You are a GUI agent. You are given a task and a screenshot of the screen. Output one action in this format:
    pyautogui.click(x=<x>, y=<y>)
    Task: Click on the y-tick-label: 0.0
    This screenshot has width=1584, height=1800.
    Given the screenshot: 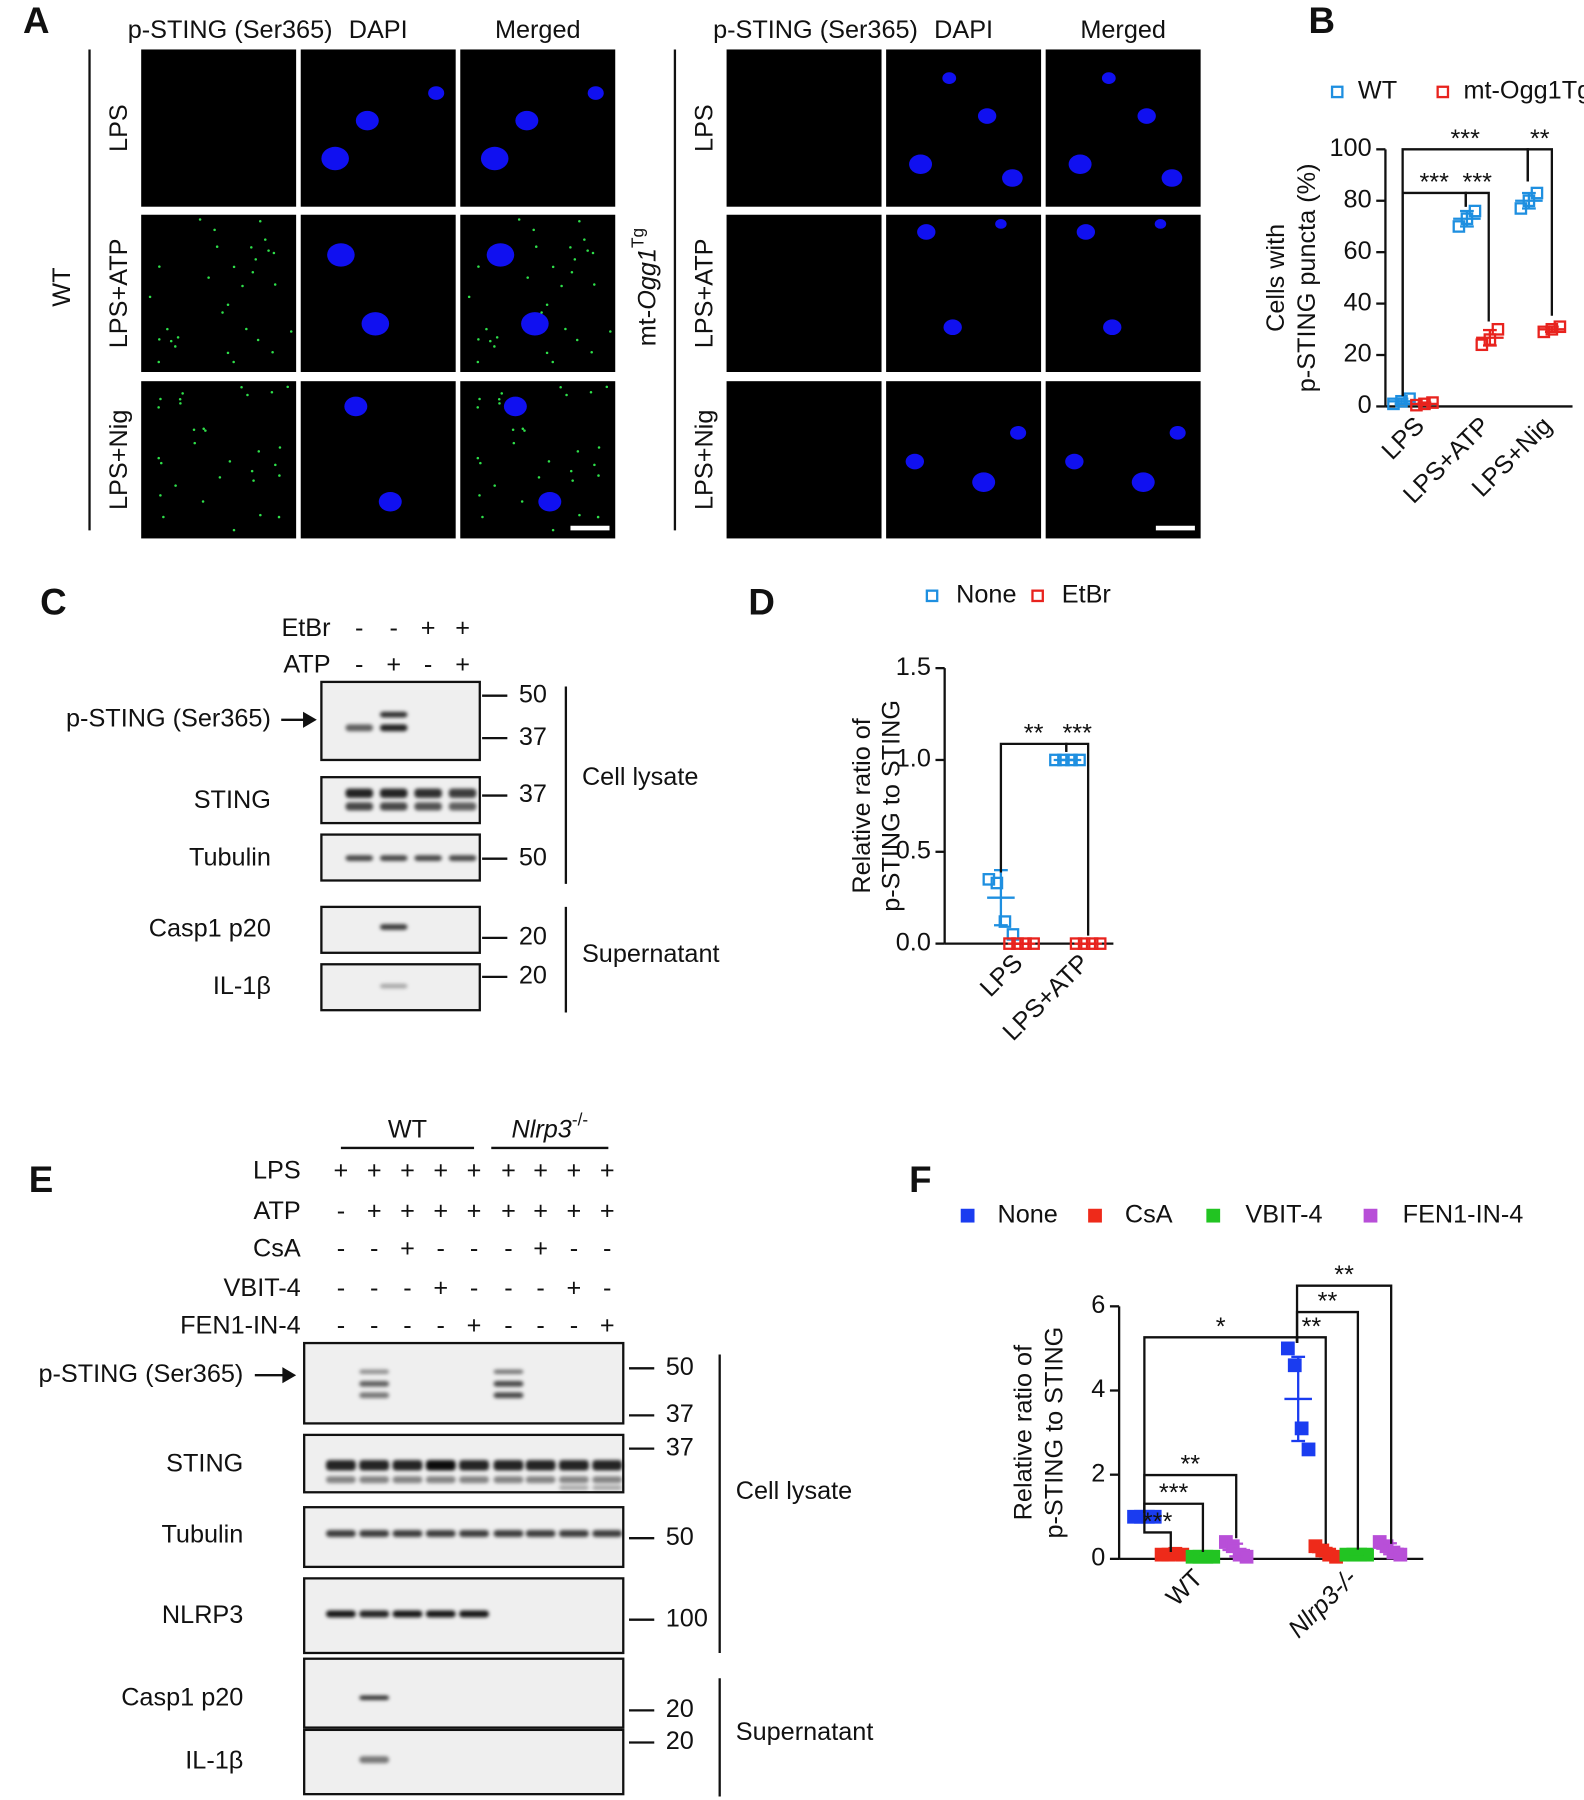 What is the action you would take?
    pyautogui.click(x=913, y=942)
    